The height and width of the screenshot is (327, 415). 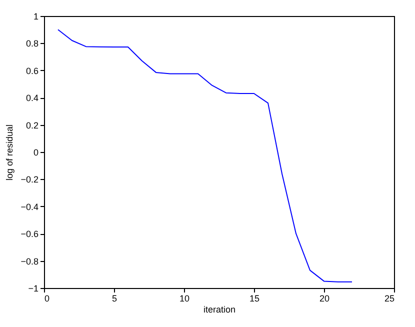 I want to click on y-tick-label: 0, so click(x=35, y=153).